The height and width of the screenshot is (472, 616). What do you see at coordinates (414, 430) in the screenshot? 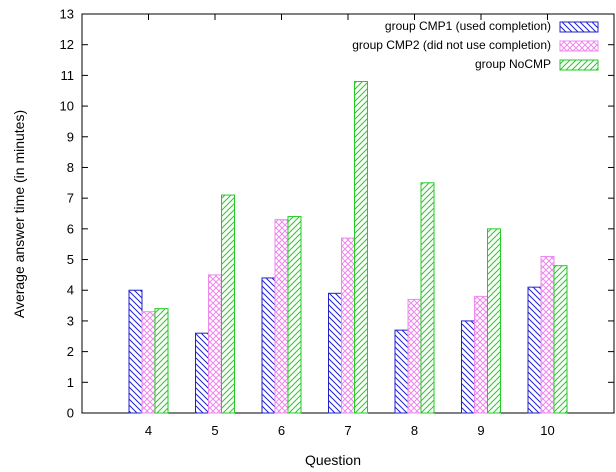
I see `x-tick-label: 8` at bounding box center [414, 430].